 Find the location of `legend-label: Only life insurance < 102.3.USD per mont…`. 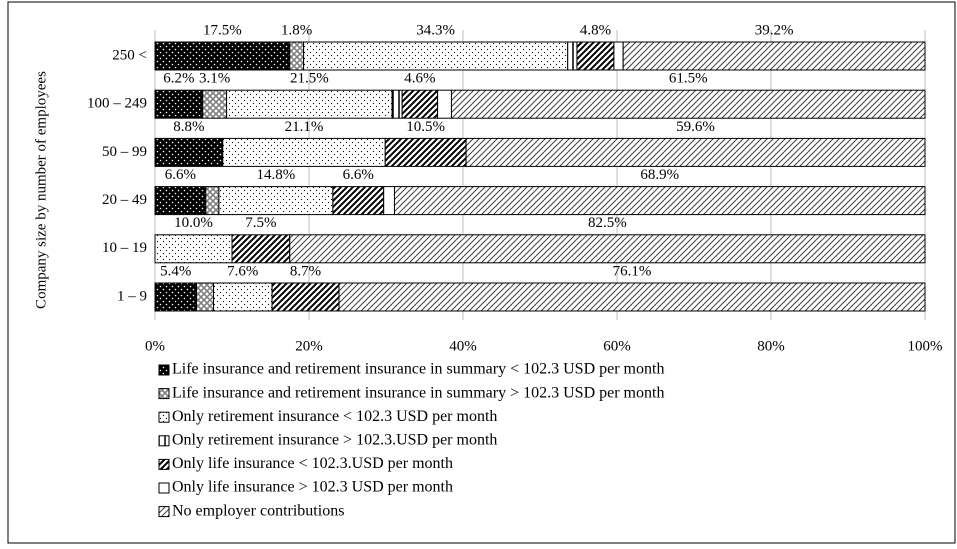

legend-label: Only life insurance < 102.3.USD per mont… is located at coordinates (312, 463).